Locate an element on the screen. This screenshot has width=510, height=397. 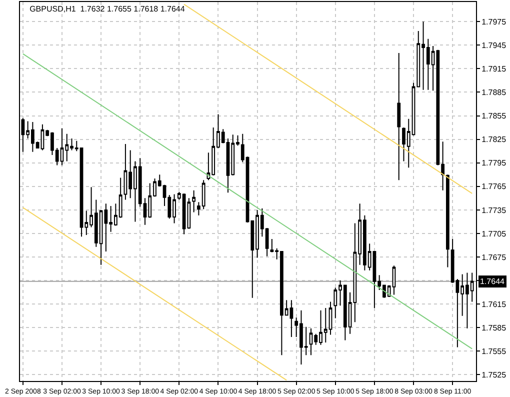
y-tick-label: 1.7915 is located at coordinates (494, 69).